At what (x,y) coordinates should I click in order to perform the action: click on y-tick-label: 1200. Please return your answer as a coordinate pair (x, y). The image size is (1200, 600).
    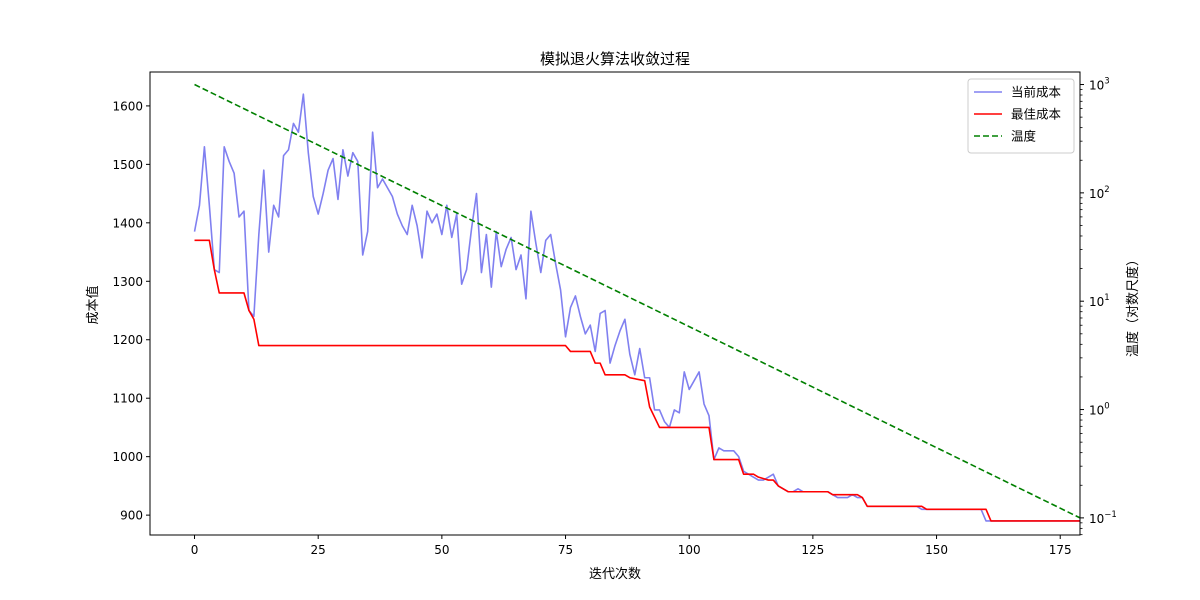
    Looking at the image, I should click on (127, 340).